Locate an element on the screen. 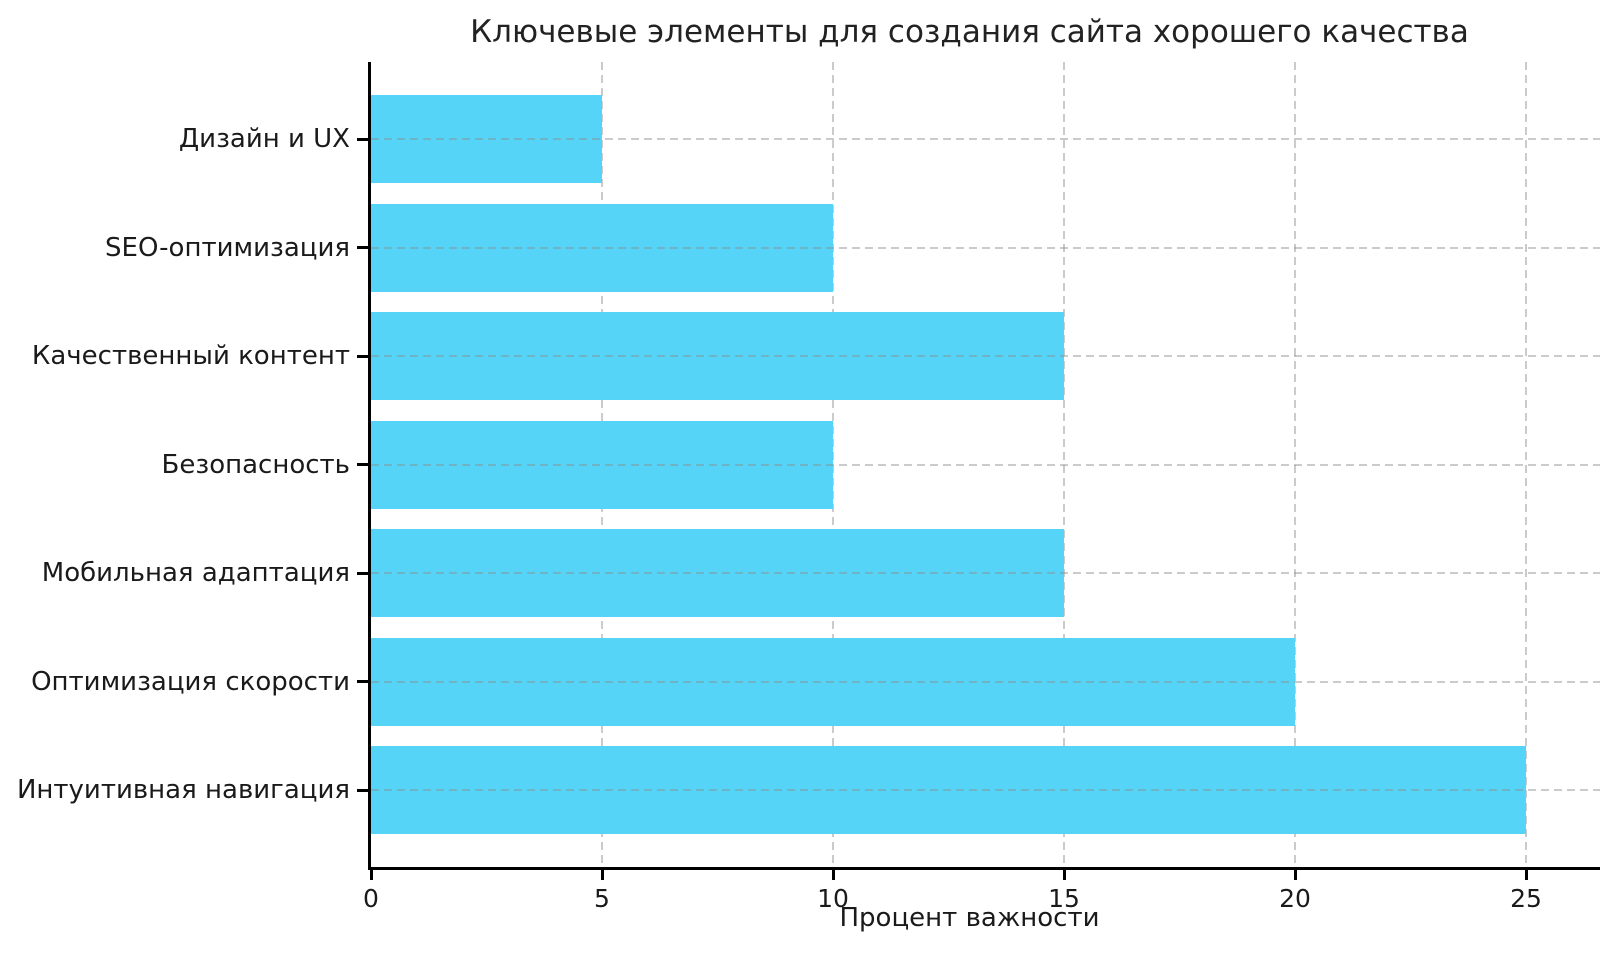 The height and width of the screenshot is (954, 1600). x-tick-label: 5 is located at coordinates (602, 898).